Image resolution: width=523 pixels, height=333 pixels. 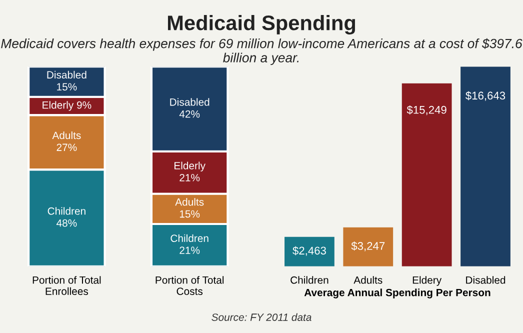 I want to click on chart-title: Medicaid Spending, so click(x=262, y=24).